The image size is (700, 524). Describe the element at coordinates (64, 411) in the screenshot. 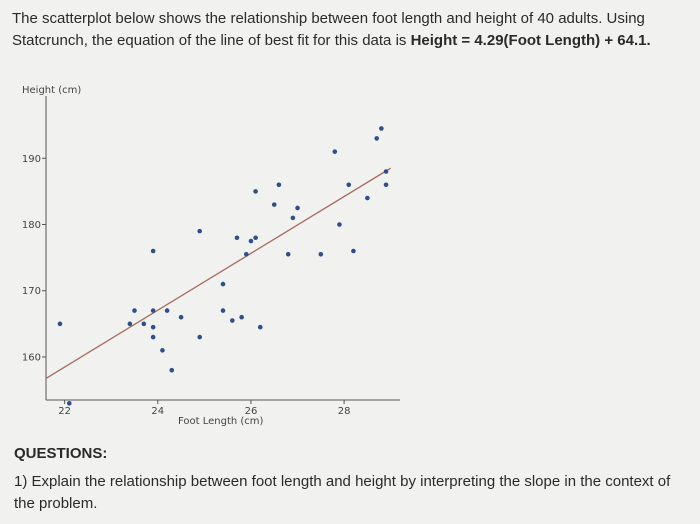

I see `x-tick-label: 22` at that location.